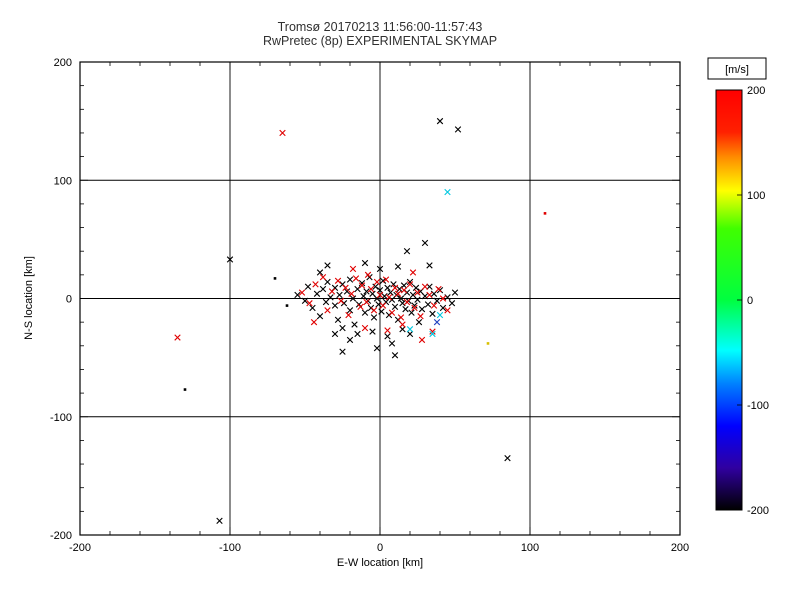 The image size is (800, 600). What do you see at coordinates (63, 181) in the screenshot?
I see `y-tick-label: 100` at bounding box center [63, 181].